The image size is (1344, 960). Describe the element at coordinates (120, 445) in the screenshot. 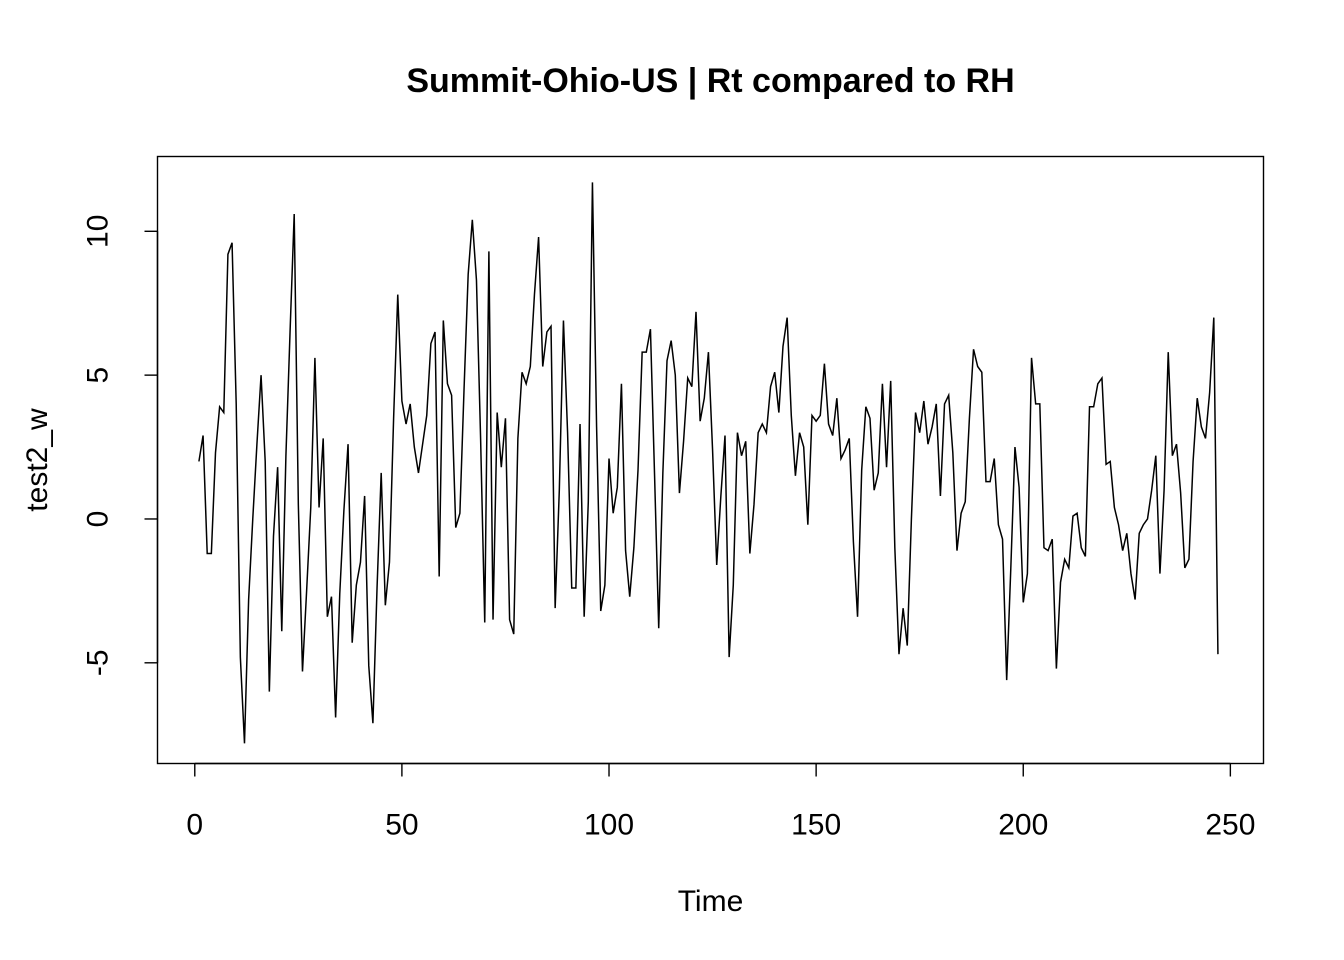

I see `y-axis: -5 0 5 10` at that location.